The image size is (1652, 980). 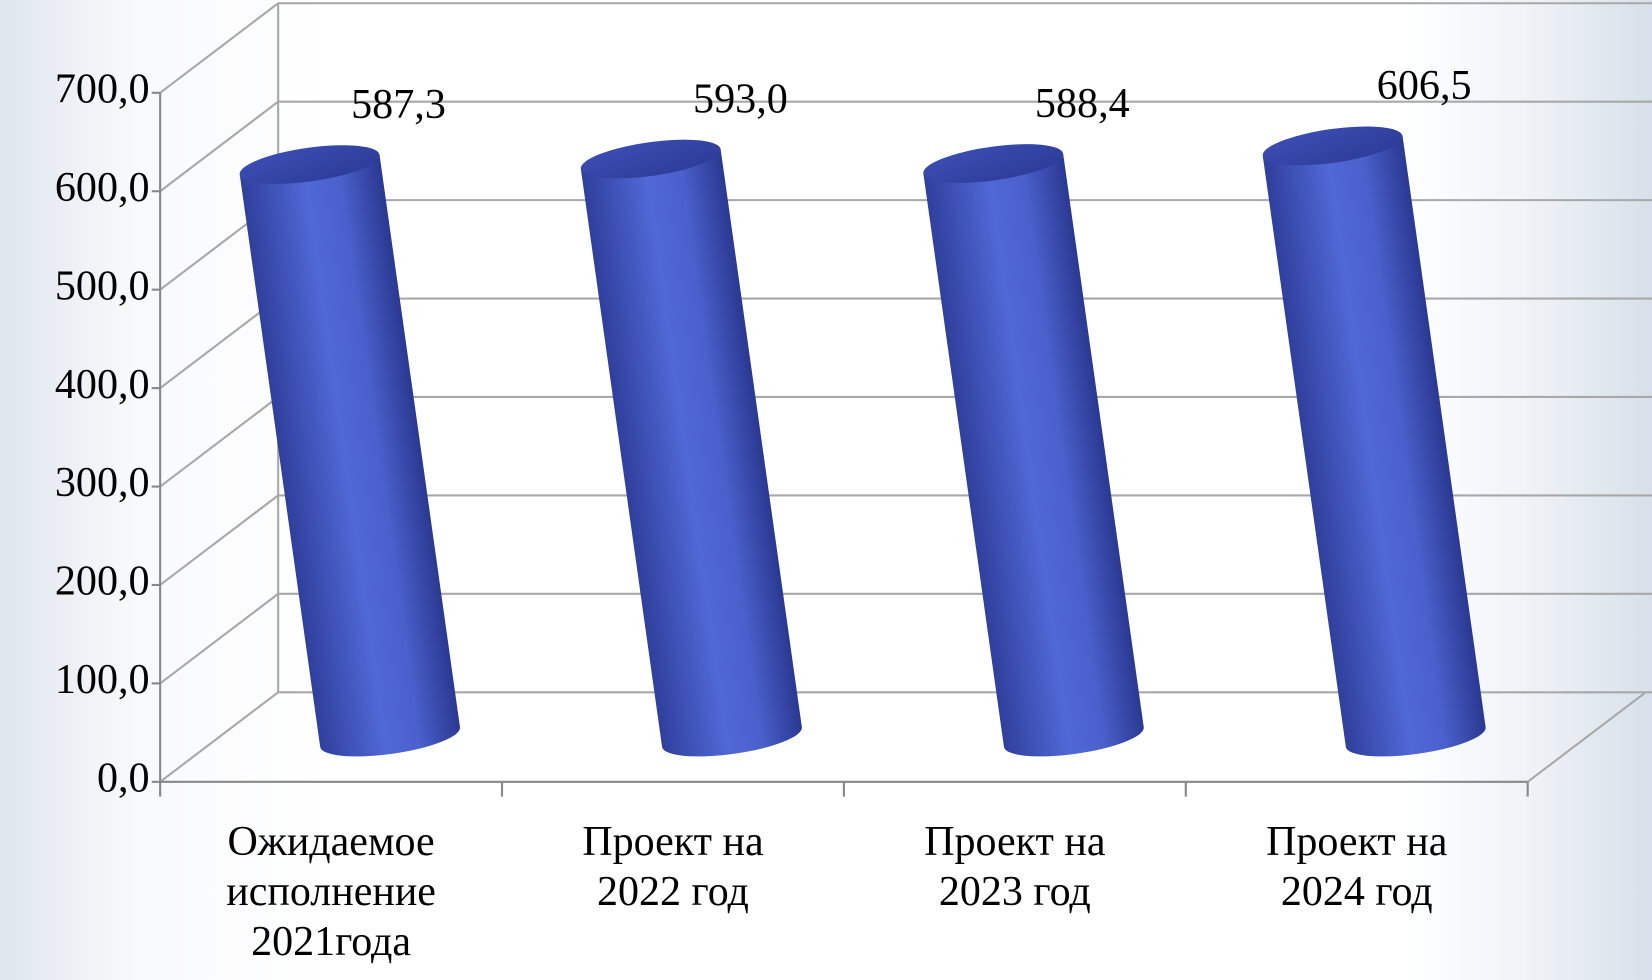 What do you see at coordinates (102, 285) in the screenshot?
I see `y-tick-label: 500,0` at bounding box center [102, 285].